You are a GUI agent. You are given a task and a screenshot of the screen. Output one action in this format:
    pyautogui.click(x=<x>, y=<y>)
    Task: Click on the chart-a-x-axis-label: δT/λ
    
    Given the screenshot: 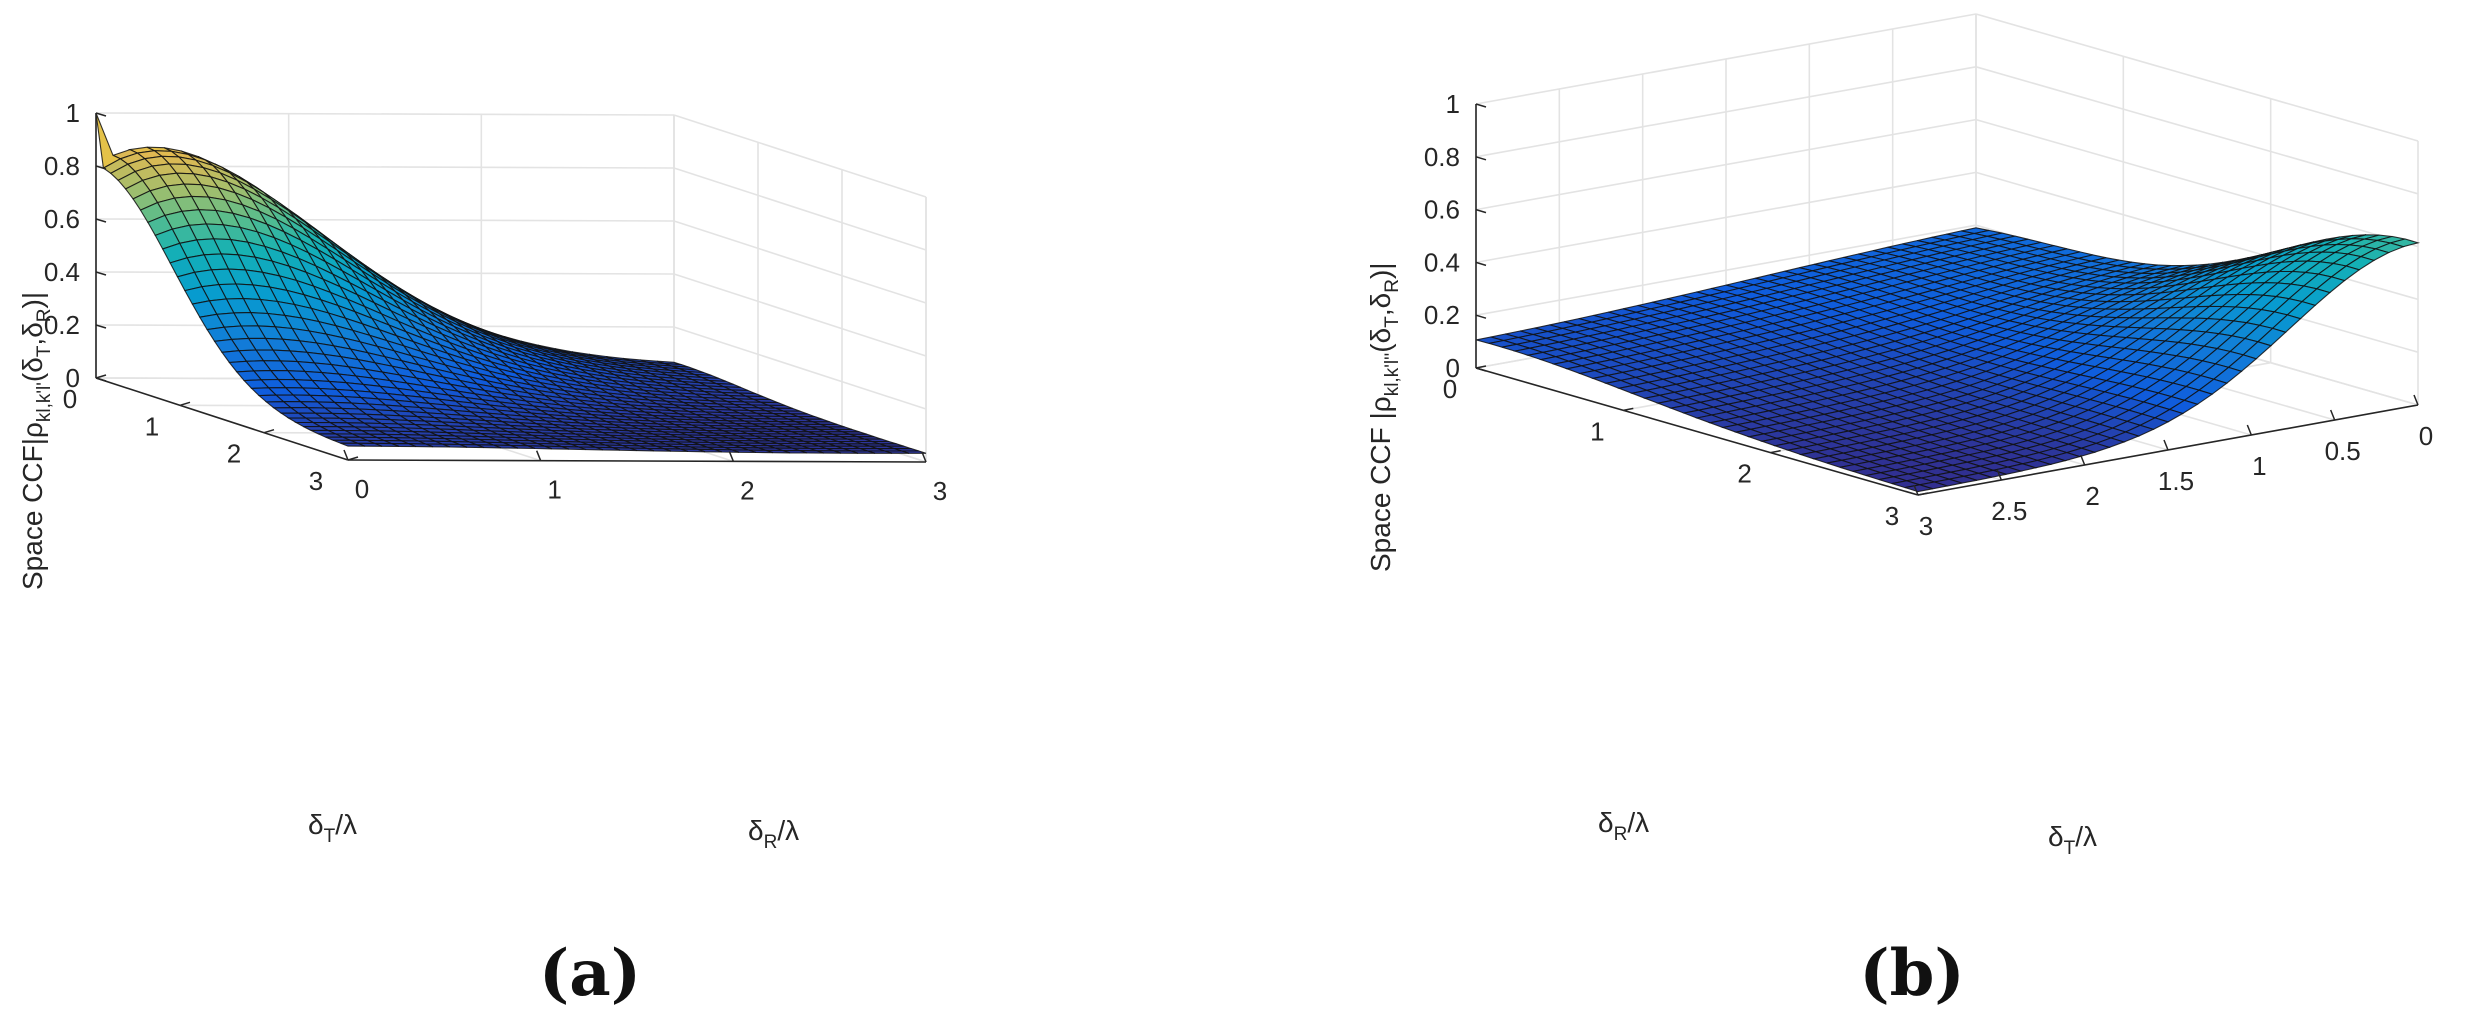 What is the action you would take?
    pyautogui.click(x=332, y=828)
    